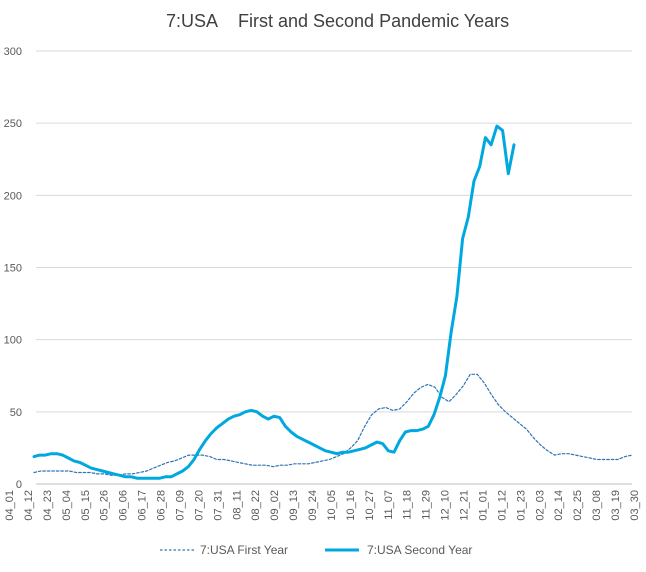  Describe the element at coordinates (332, 505) in the screenshot. I see `x-tick-label: 10_05` at that location.